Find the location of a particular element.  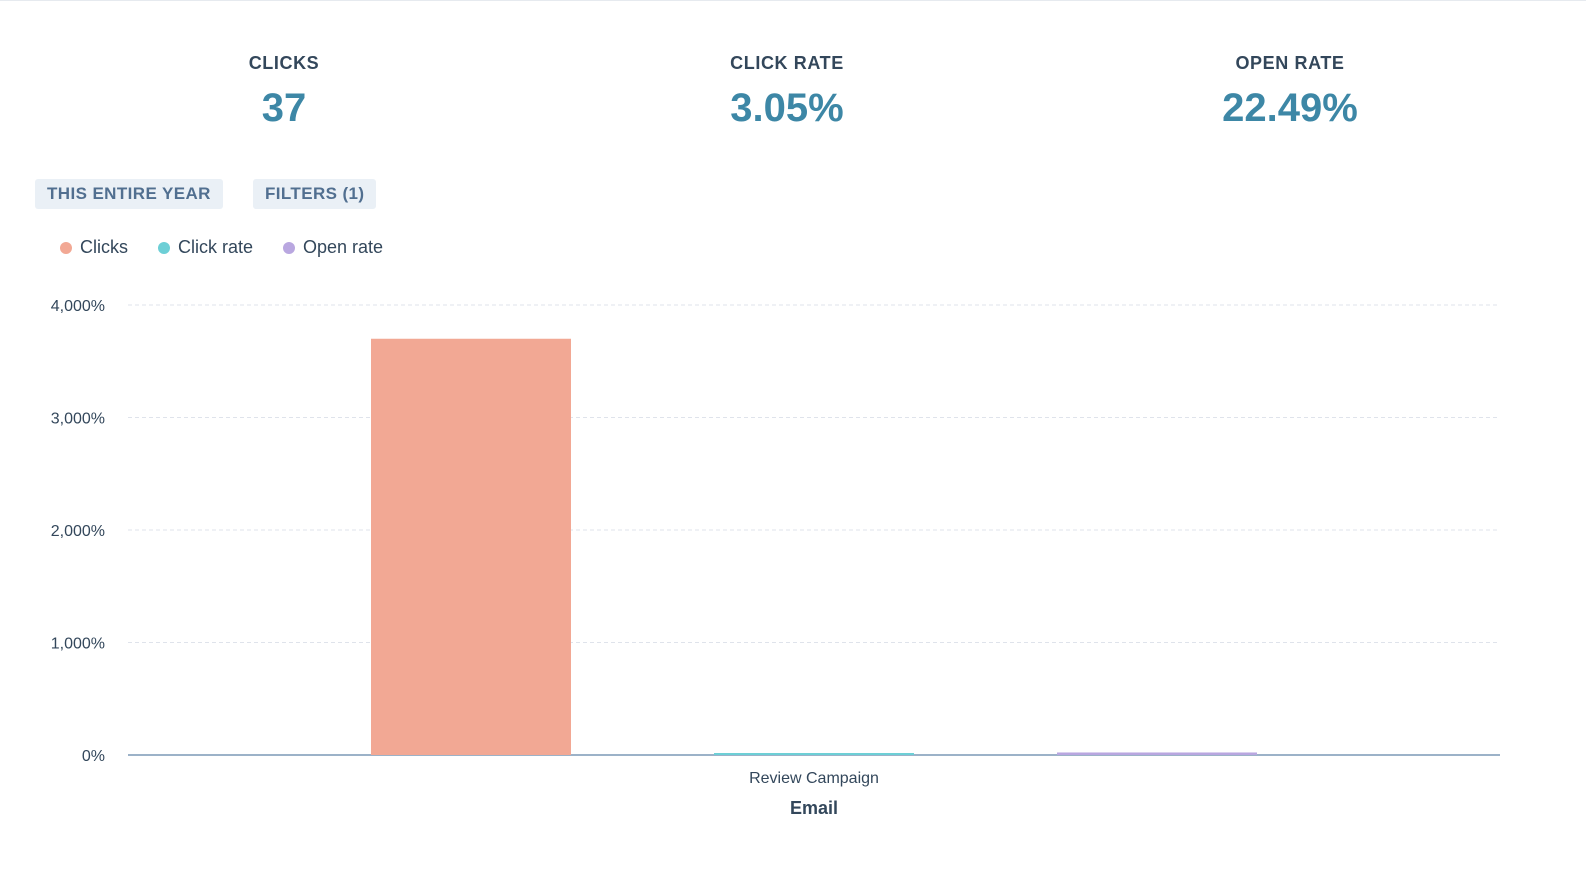

kpi-open-rate: OPEN RATE 22.49% is located at coordinates (1290, 91).